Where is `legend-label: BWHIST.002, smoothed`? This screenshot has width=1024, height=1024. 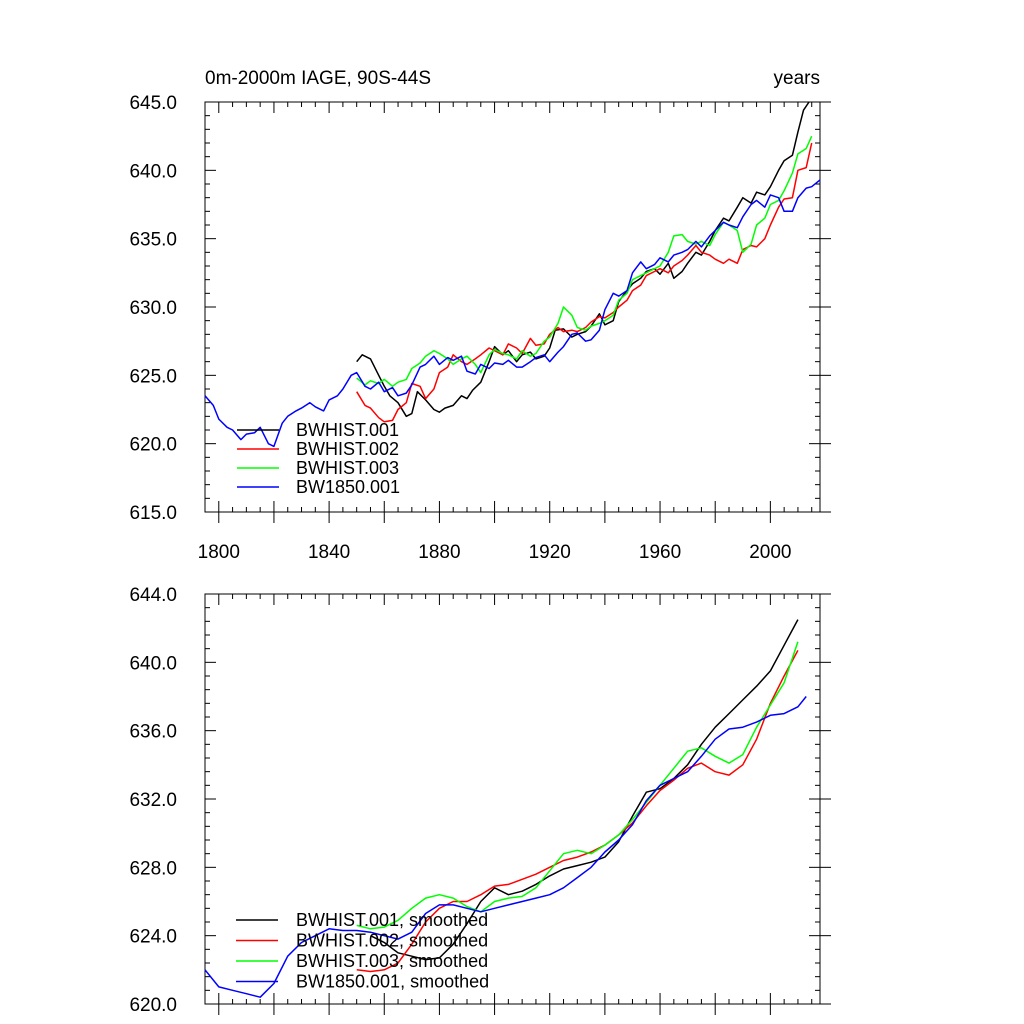 legend-label: BWHIST.002, smoothed is located at coordinates (392, 941).